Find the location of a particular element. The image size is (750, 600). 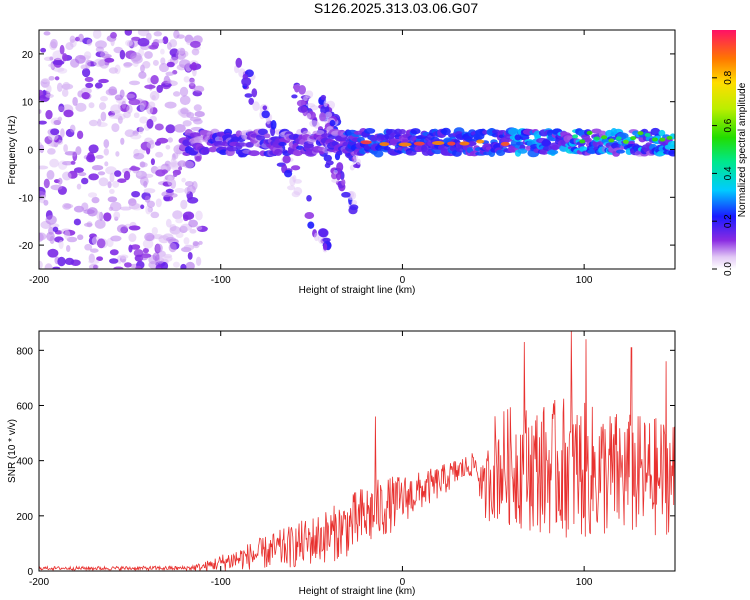

snr-ytick-label: 200 is located at coordinates (24, 517).